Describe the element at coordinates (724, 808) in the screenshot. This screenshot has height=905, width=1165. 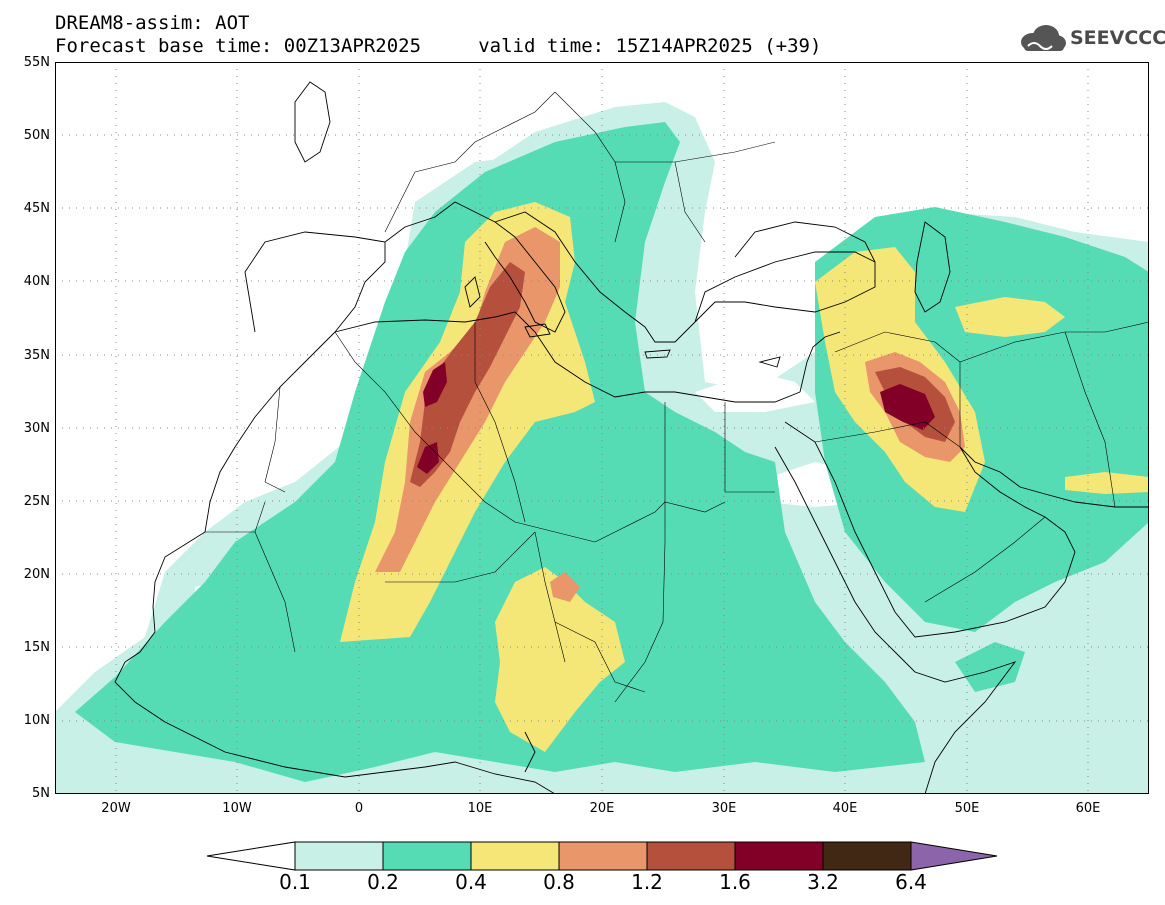
I see `lon-tick-30e: 30E` at that location.